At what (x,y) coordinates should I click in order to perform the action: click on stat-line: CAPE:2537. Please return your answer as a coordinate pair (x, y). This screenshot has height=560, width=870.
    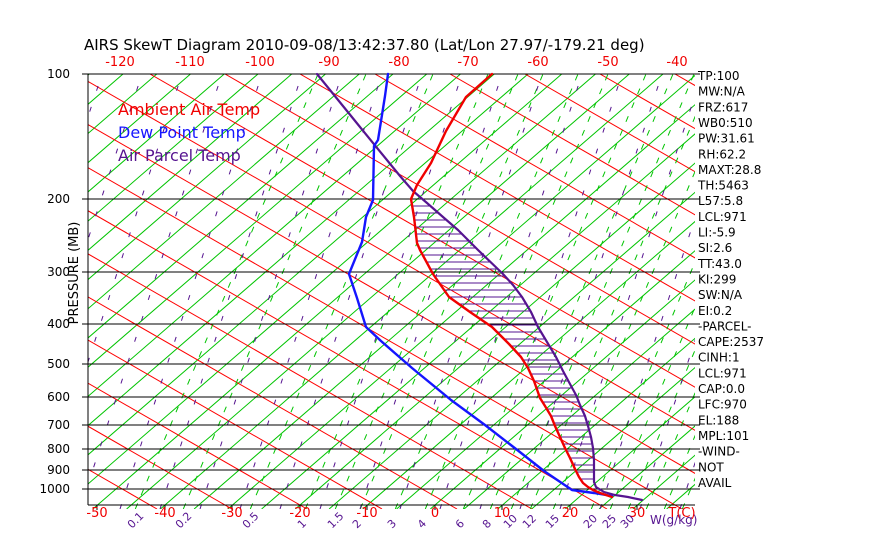
    Looking at the image, I should click on (731, 342).